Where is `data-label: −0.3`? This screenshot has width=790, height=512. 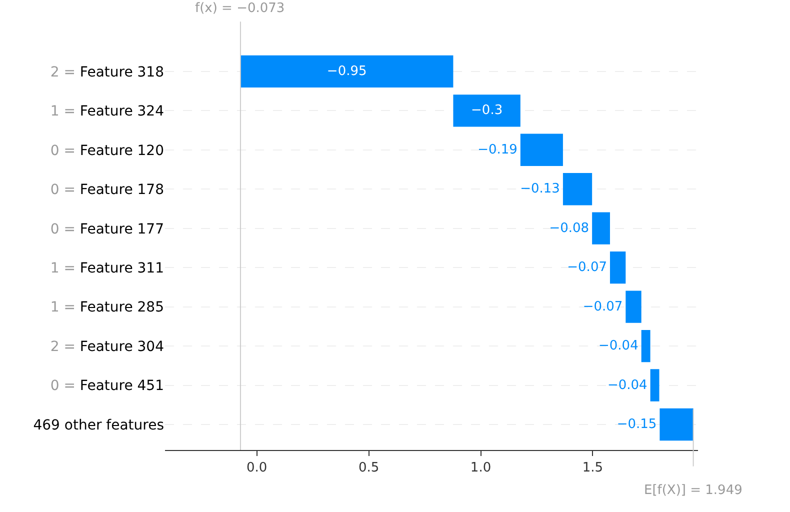
data-label: −0.3 is located at coordinates (487, 110).